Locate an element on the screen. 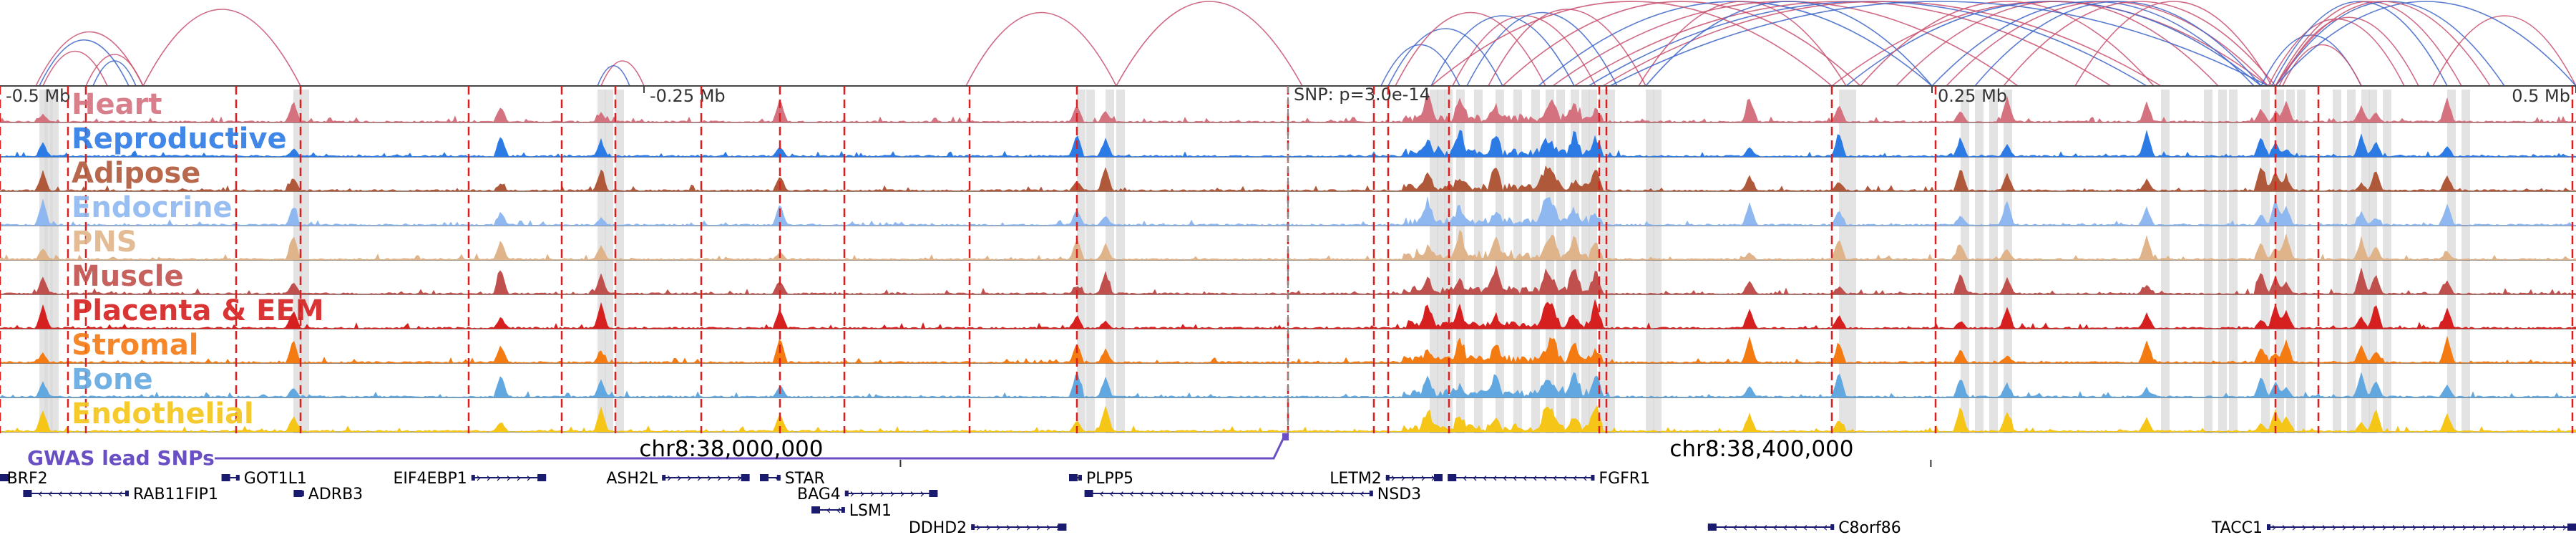 The image size is (2576, 540). track-label-5: Muscle is located at coordinates (128, 276).